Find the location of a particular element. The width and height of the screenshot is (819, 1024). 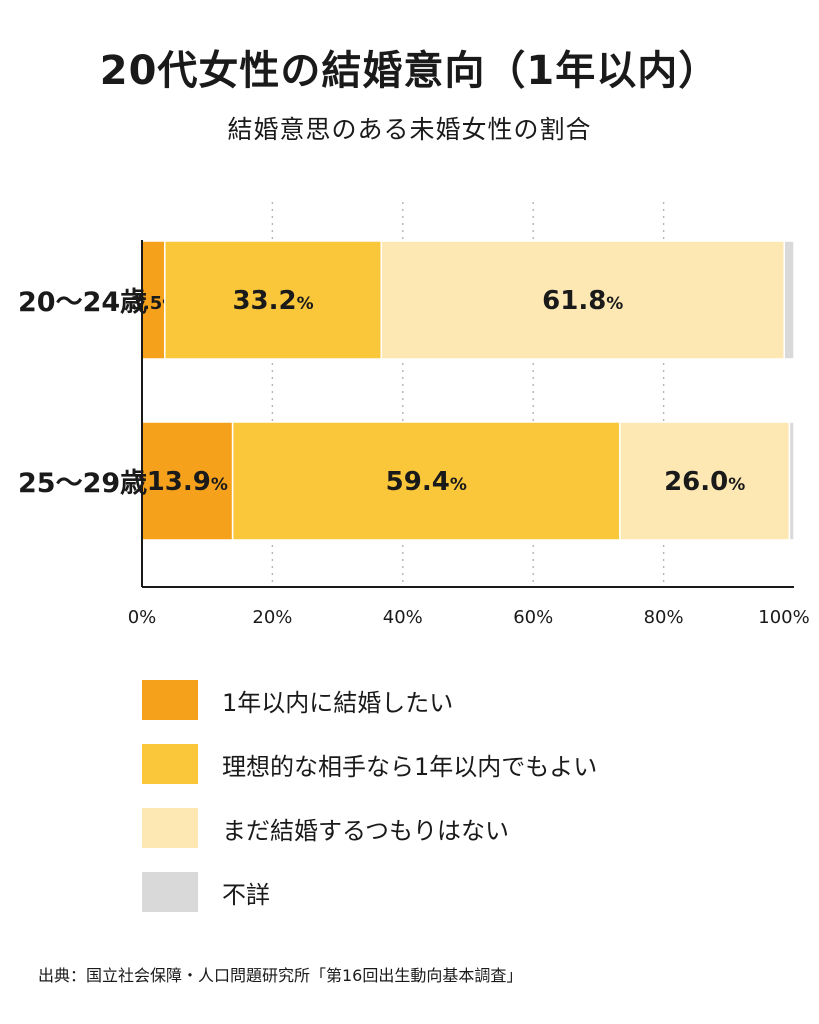

legend-item-not-yet: まだ結婚するつもりはない is located at coordinates (369, 828).